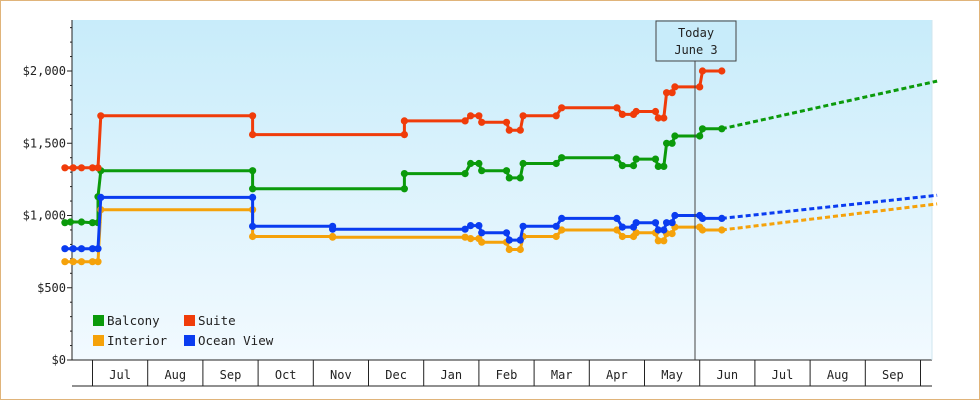 Image resolution: width=980 pixels, height=404 pixels. Describe the element at coordinates (98, 320) in the screenshot. I see `legend-swatch-balcony` at that location.